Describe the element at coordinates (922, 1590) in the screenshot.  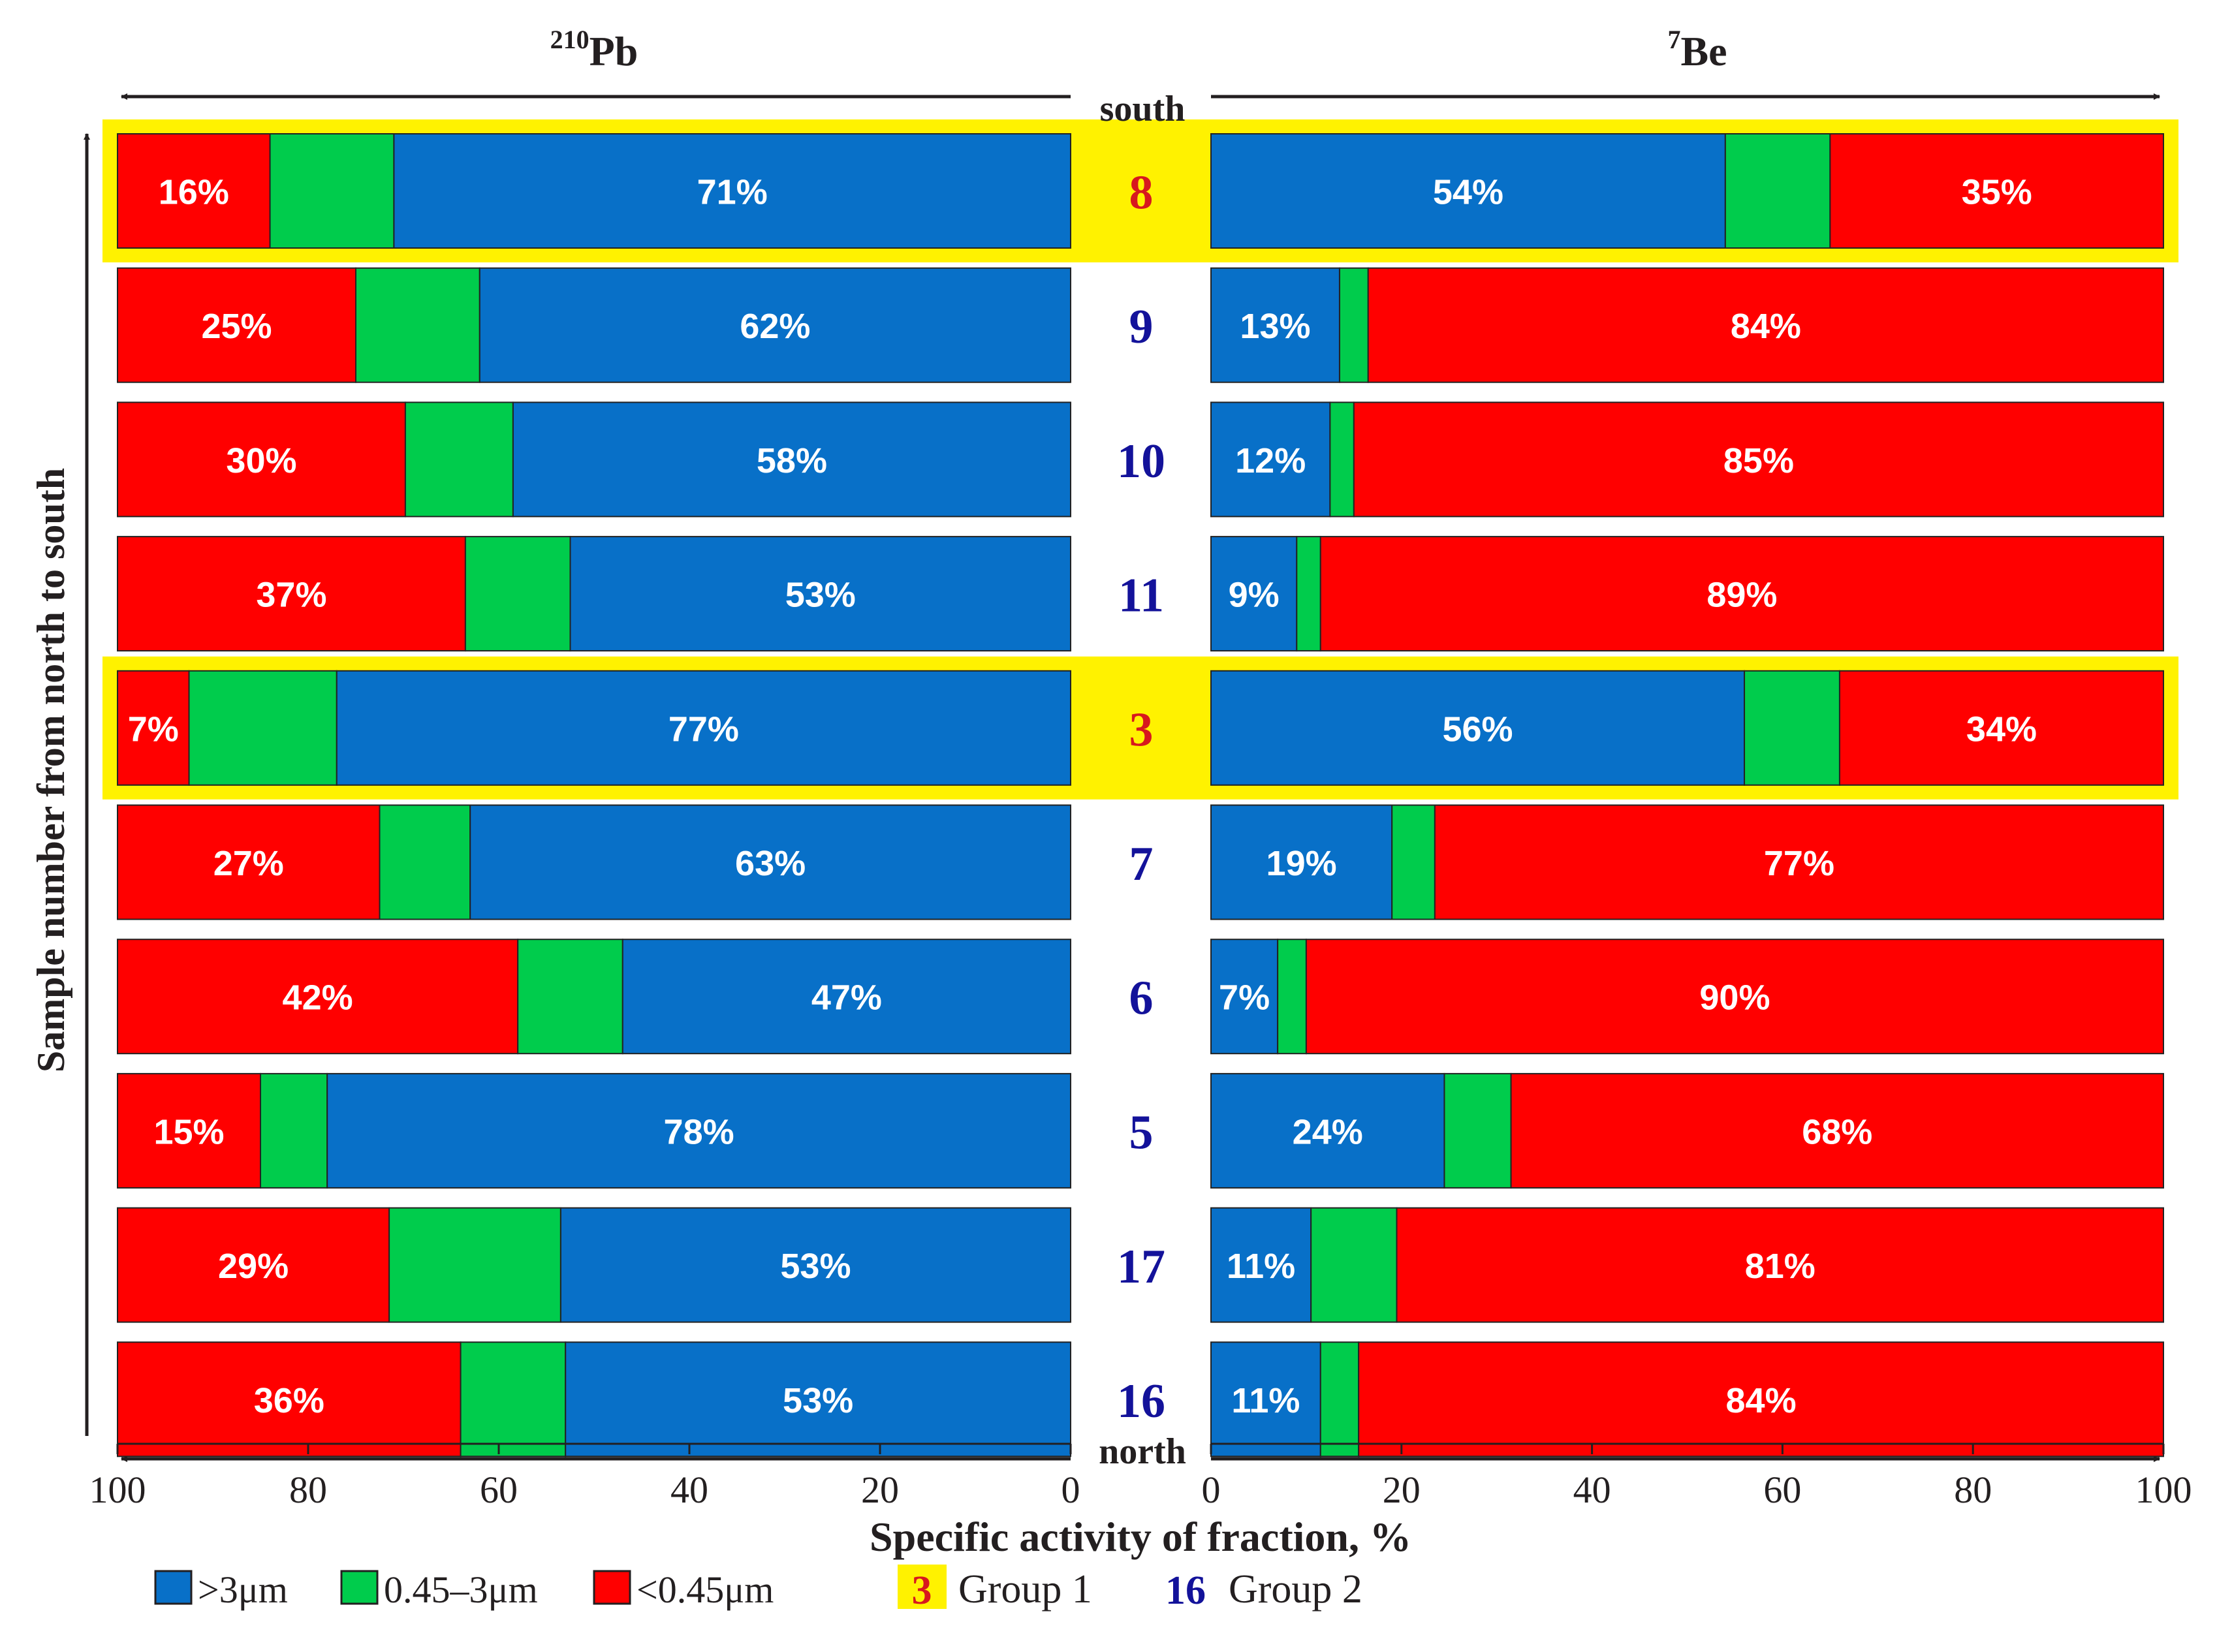
I see `legend-group1-sample: 3` at that location.